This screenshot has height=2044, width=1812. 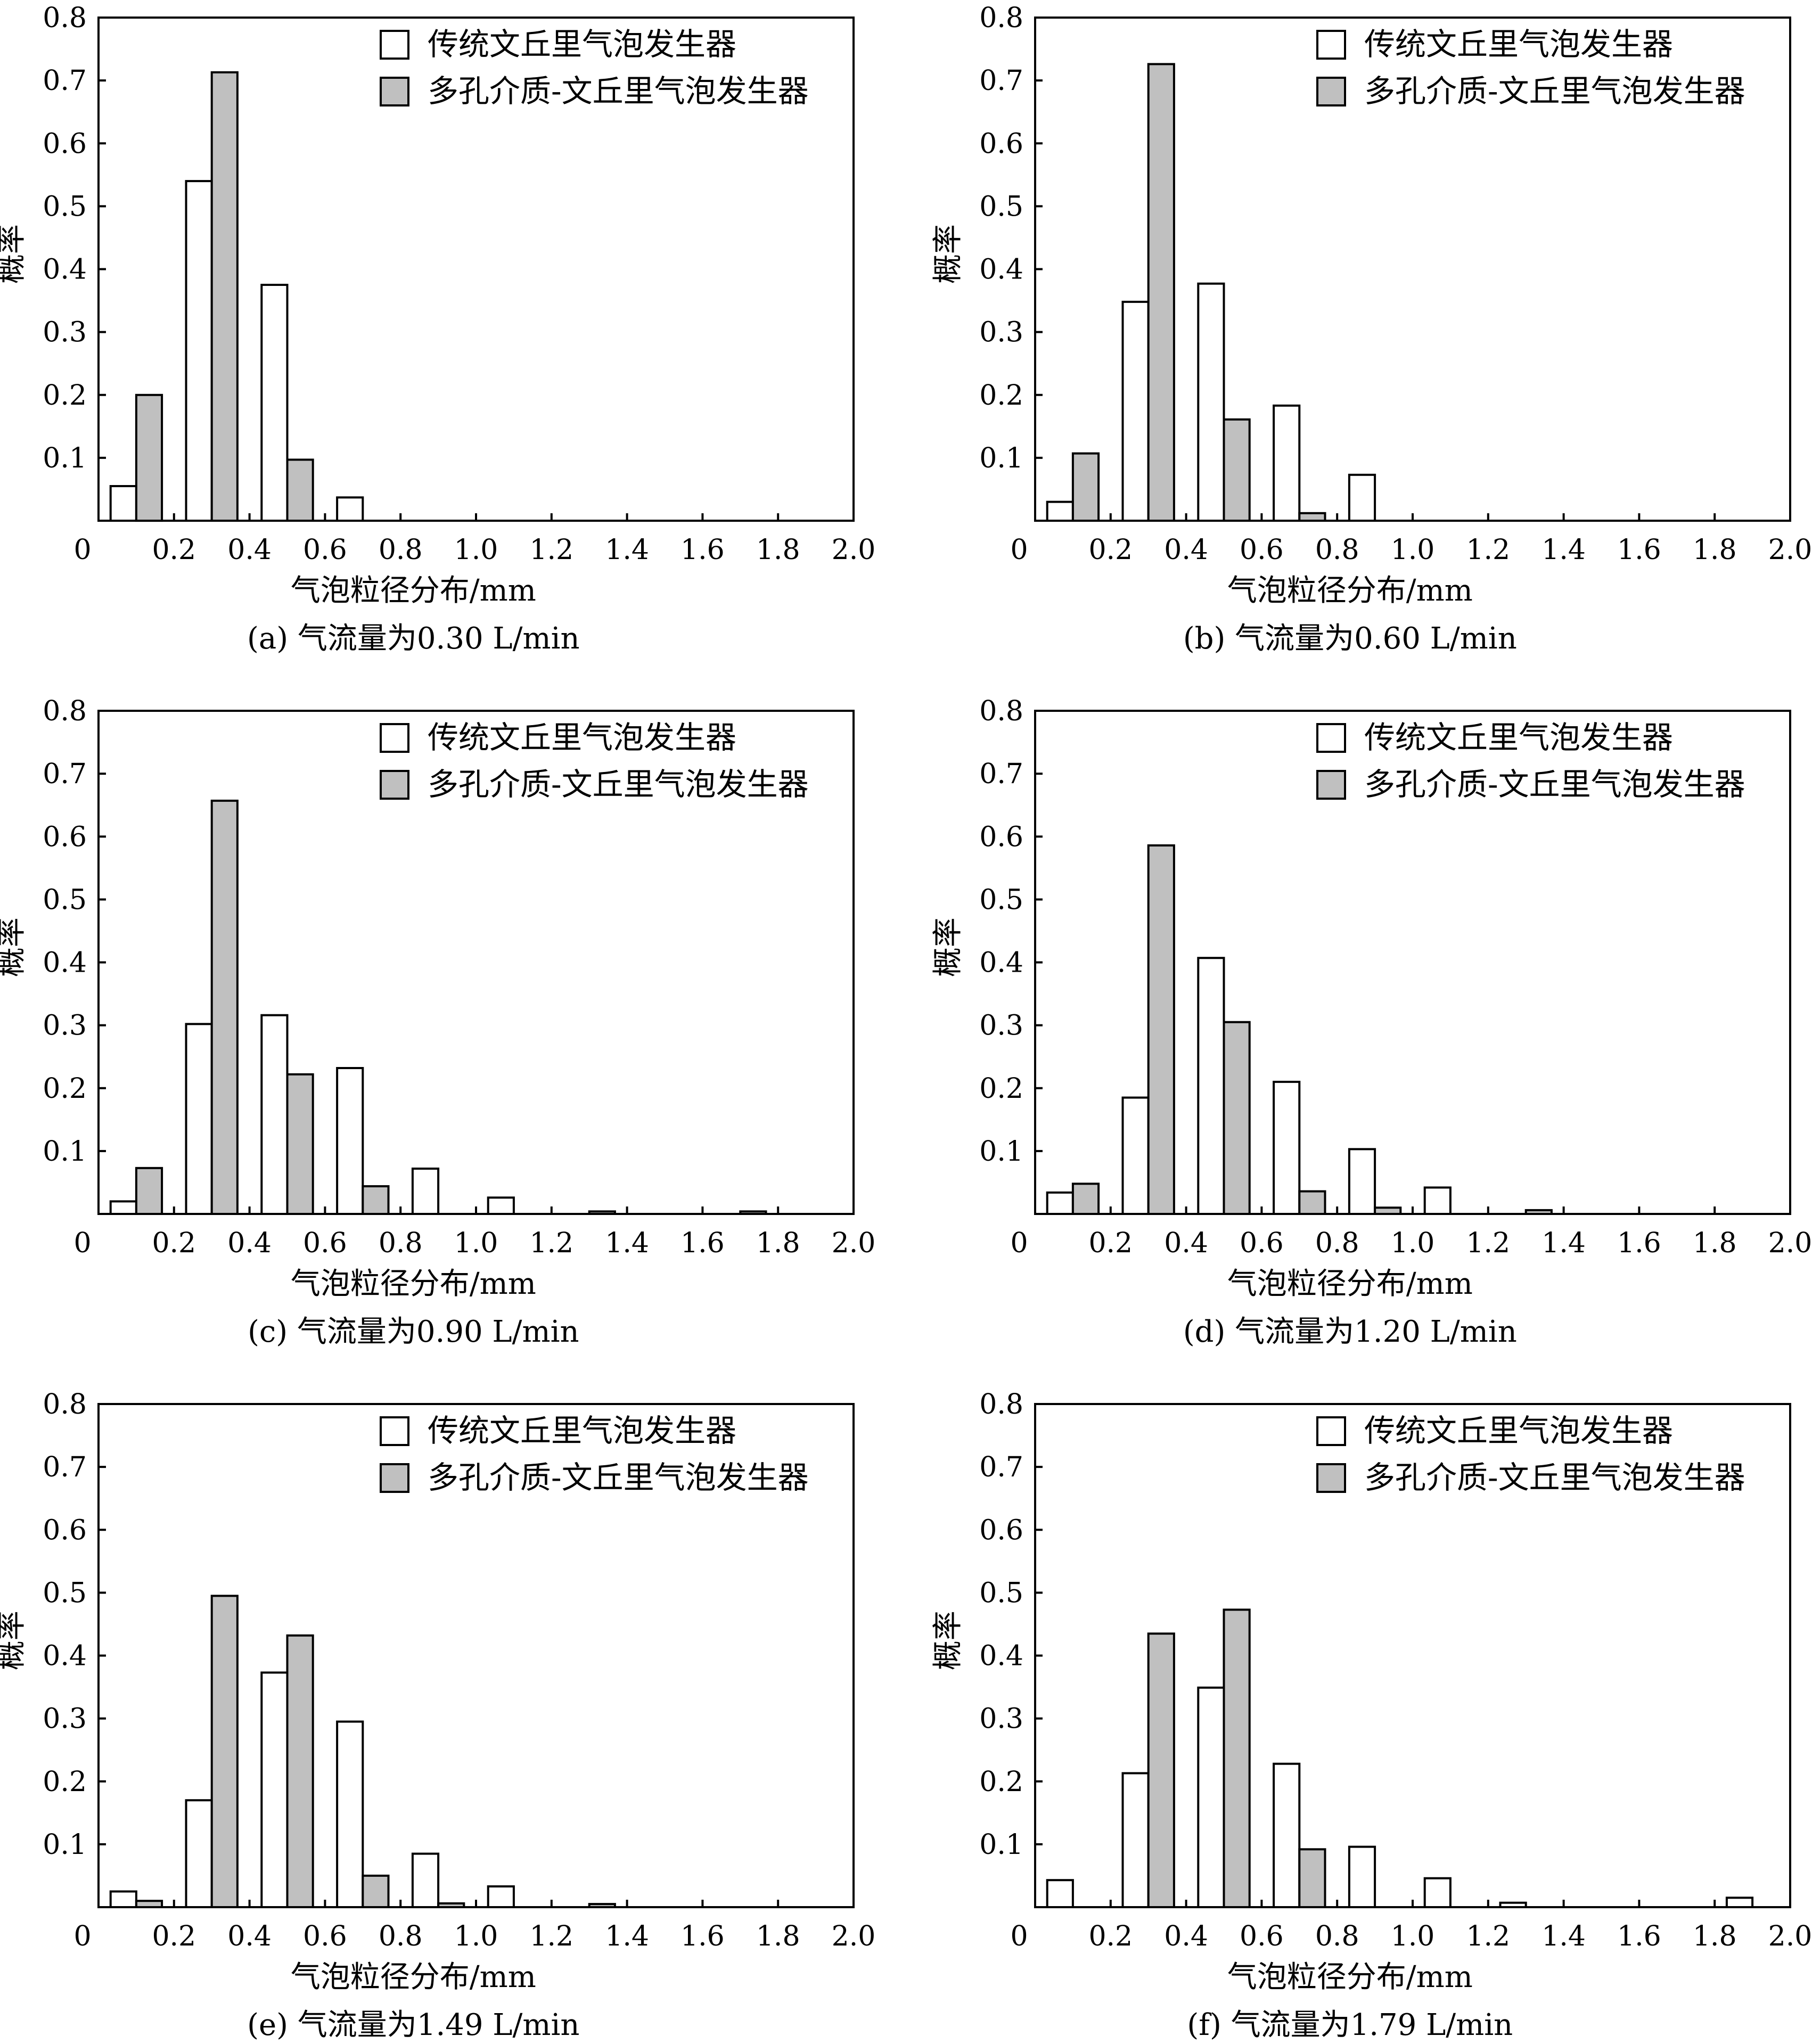 I want to click on y-tick-label: 0.4, so click(x=1001, y=963).